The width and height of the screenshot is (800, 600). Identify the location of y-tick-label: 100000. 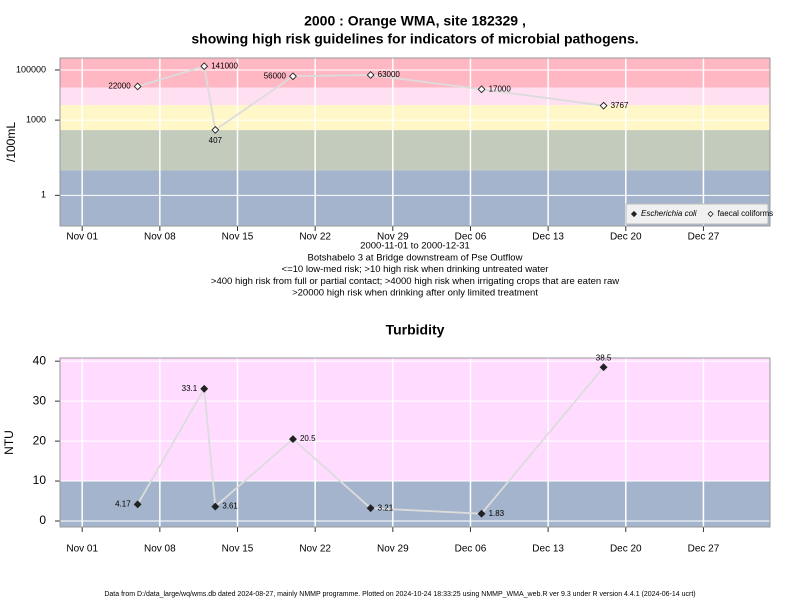
(31, 69).